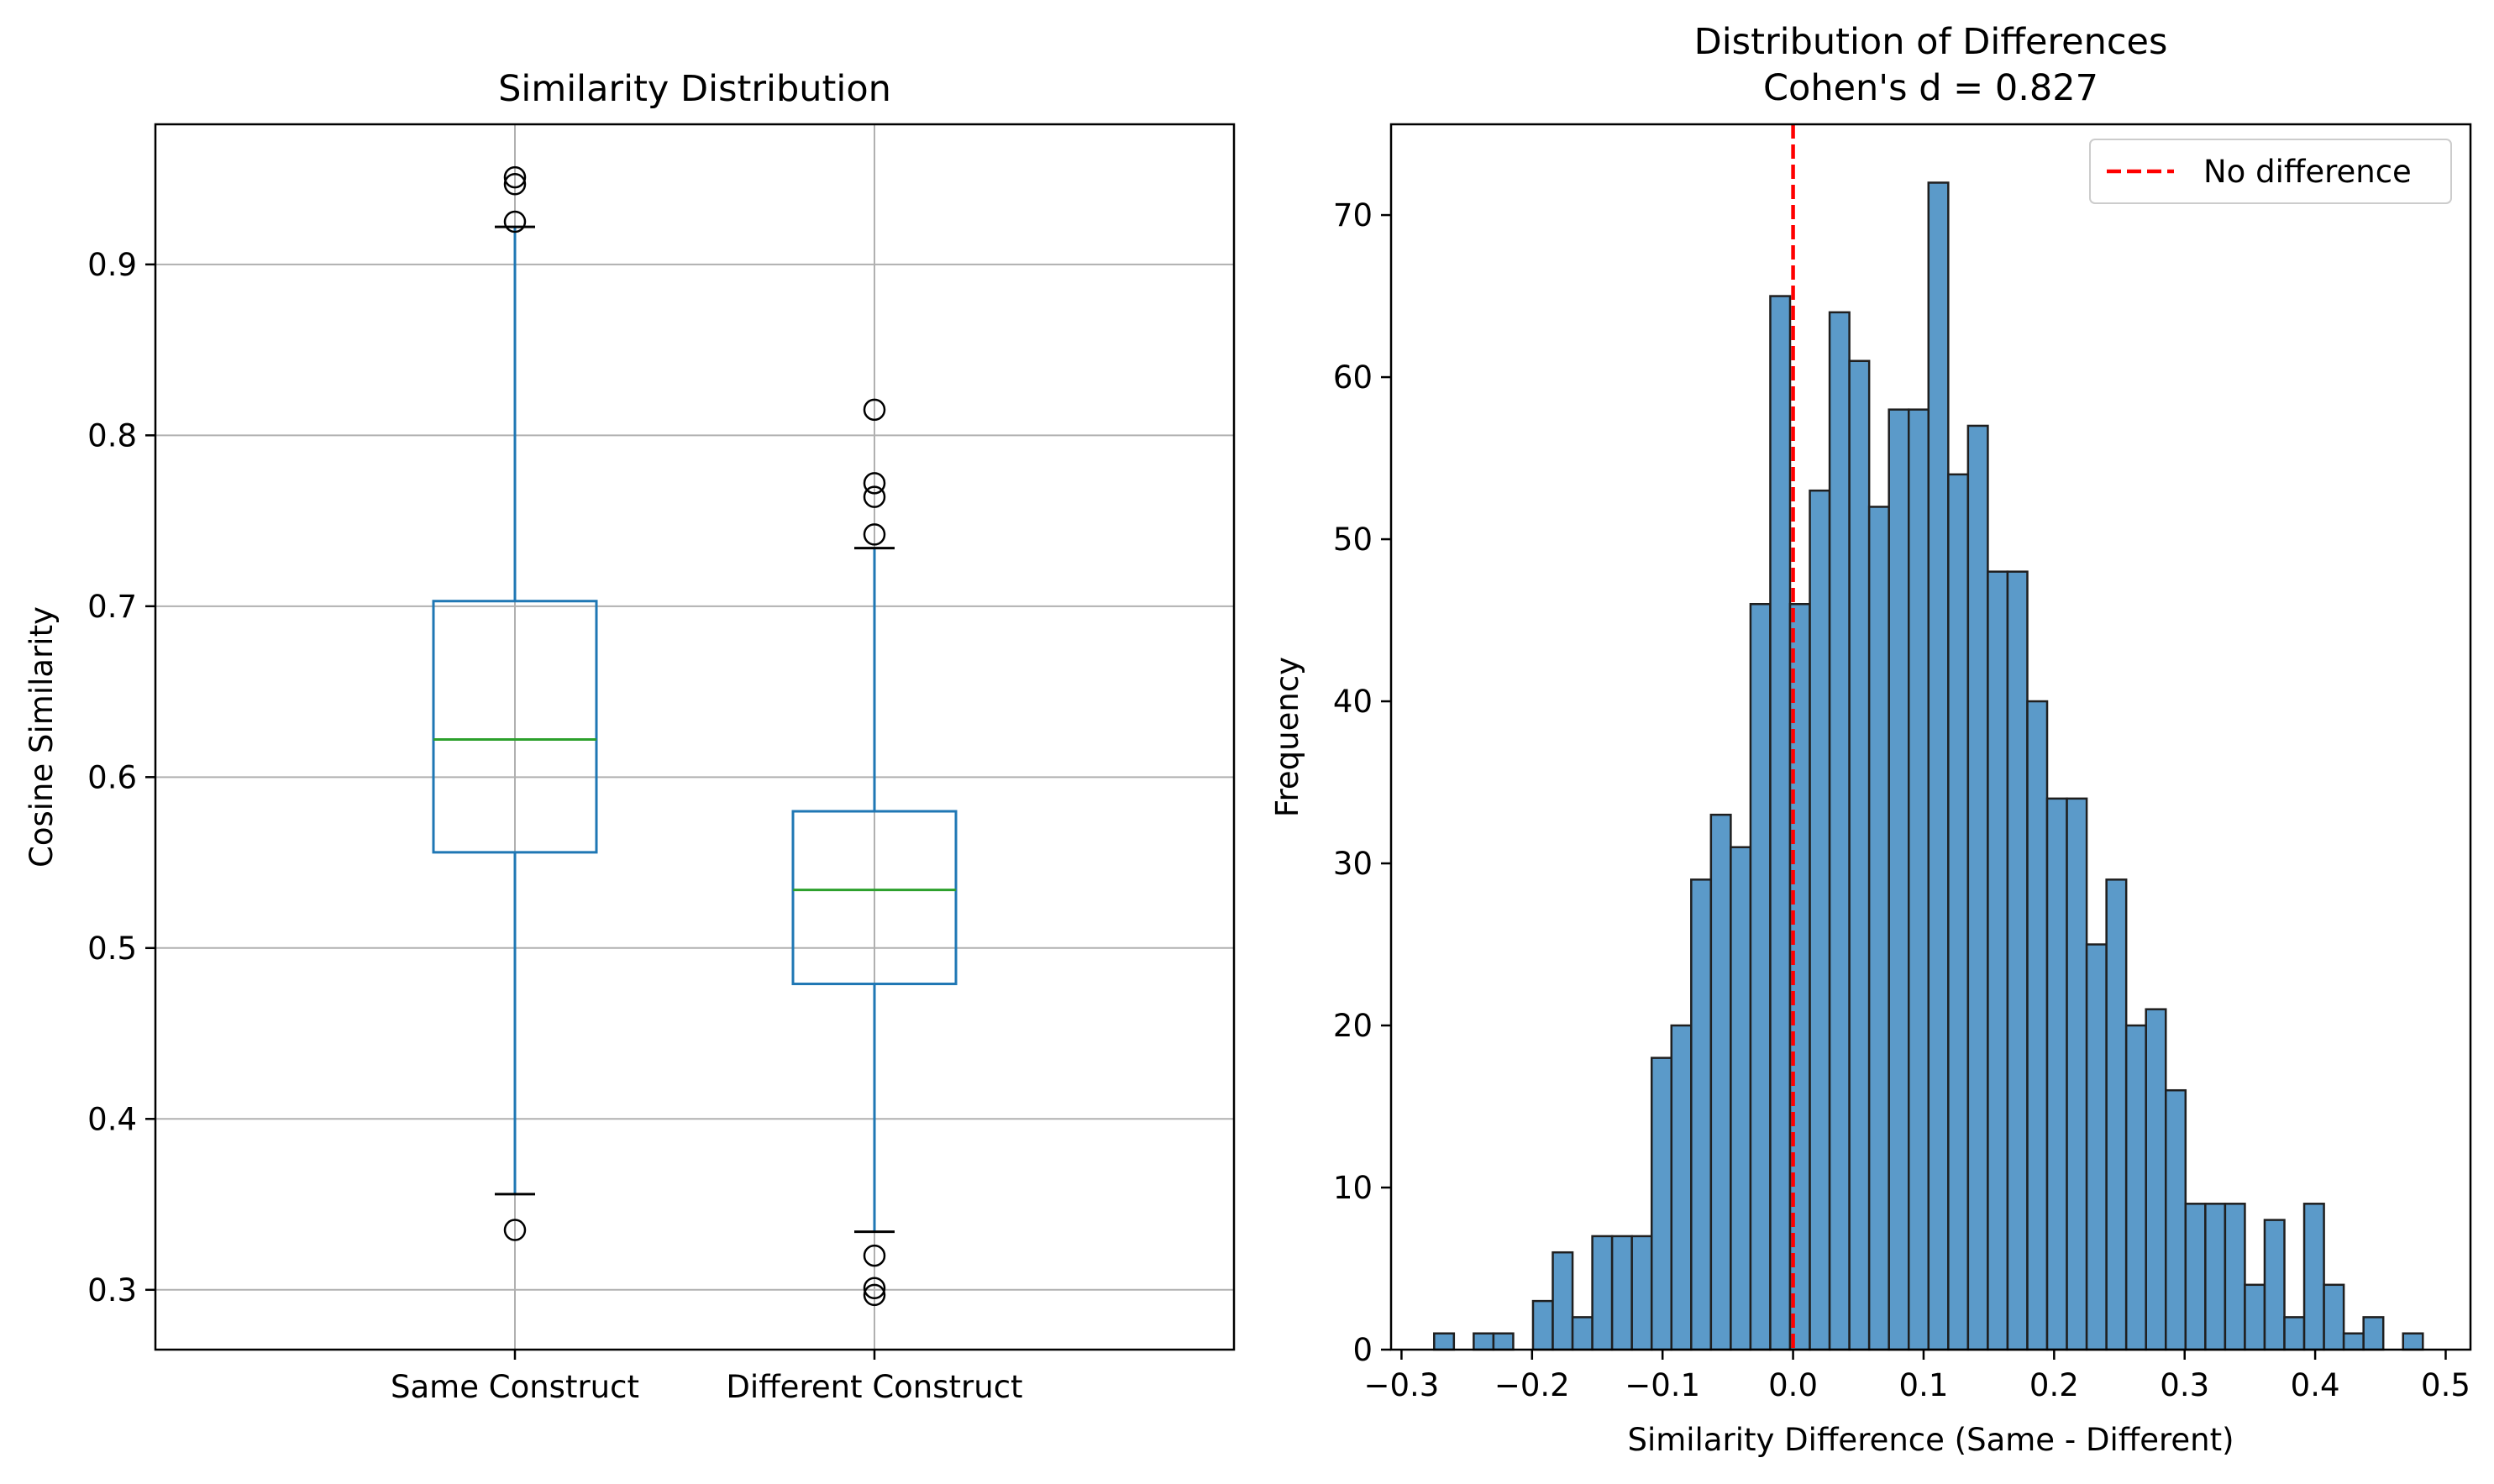 The height and width of the screenshot is (1484, 2494). I want to click on x-tick-label: 0.0, so click(1793, 1385).